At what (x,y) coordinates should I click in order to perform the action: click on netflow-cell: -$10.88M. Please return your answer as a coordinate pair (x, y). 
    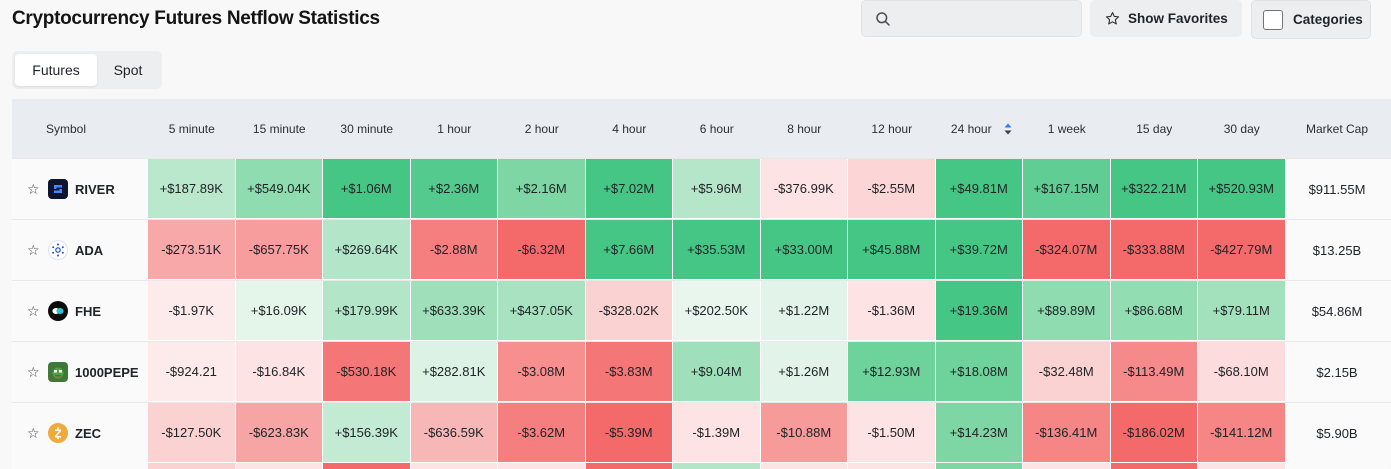
    Looking at the image, I should click on (804, 433).